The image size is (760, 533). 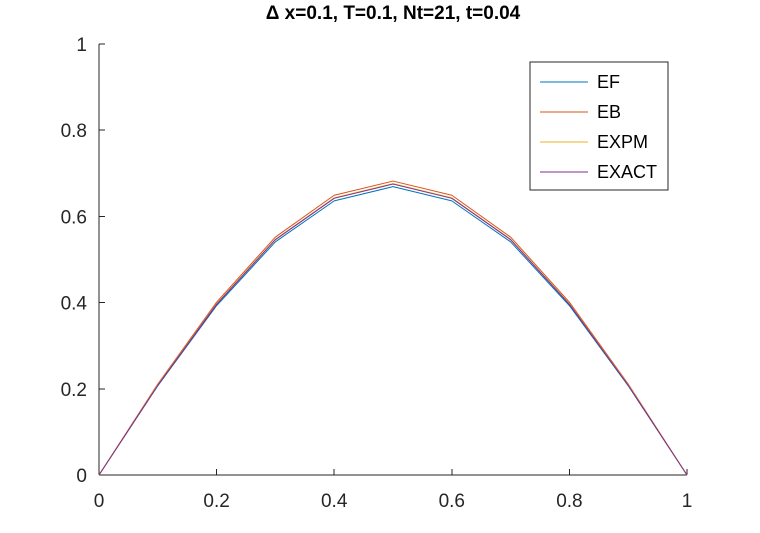 What do you see at coordinates (687, 501) in the screenshot?
I see `x-tick-label: 1` at bounding box center [687, 501].